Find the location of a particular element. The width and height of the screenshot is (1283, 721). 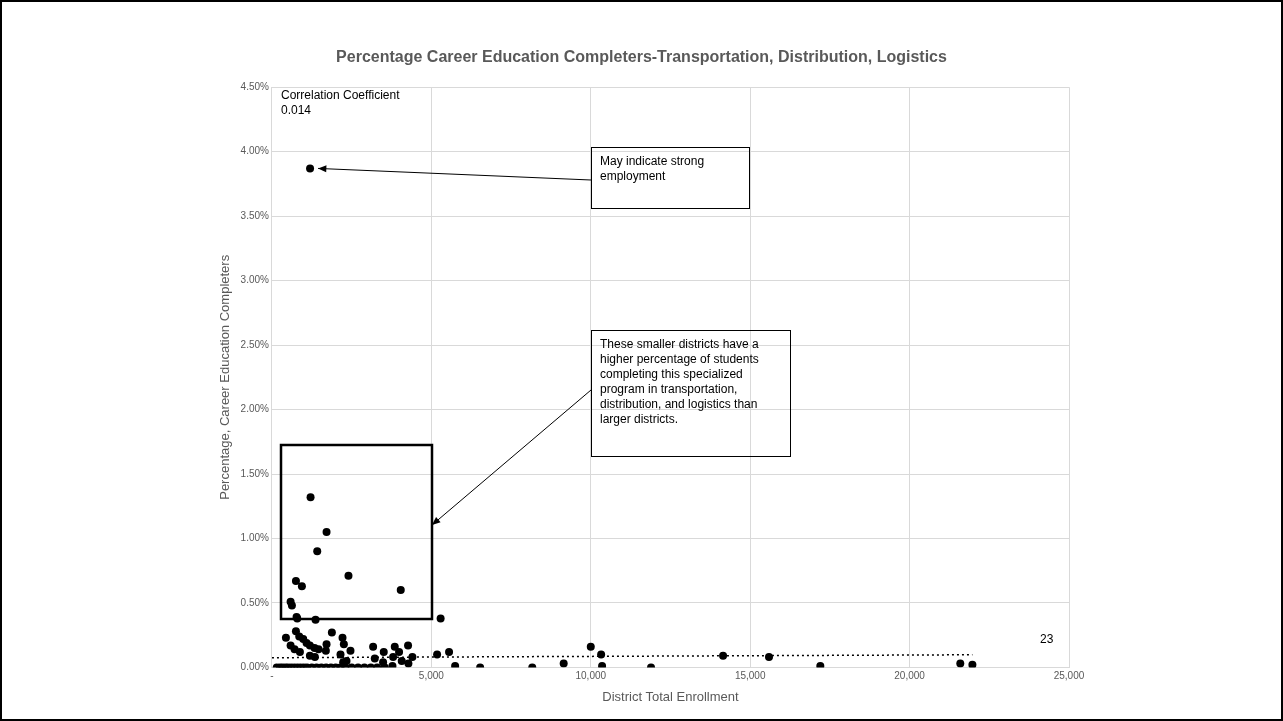

y-tick-label: 1.00% is located at coordinates (255, 538).